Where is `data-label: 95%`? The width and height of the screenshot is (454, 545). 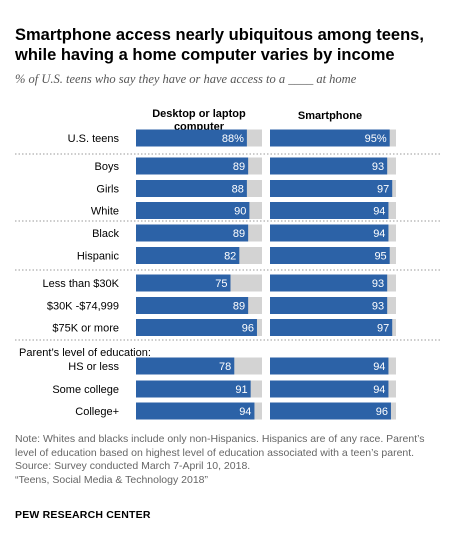 data-label: 95% is located at coordinates (376, 139).